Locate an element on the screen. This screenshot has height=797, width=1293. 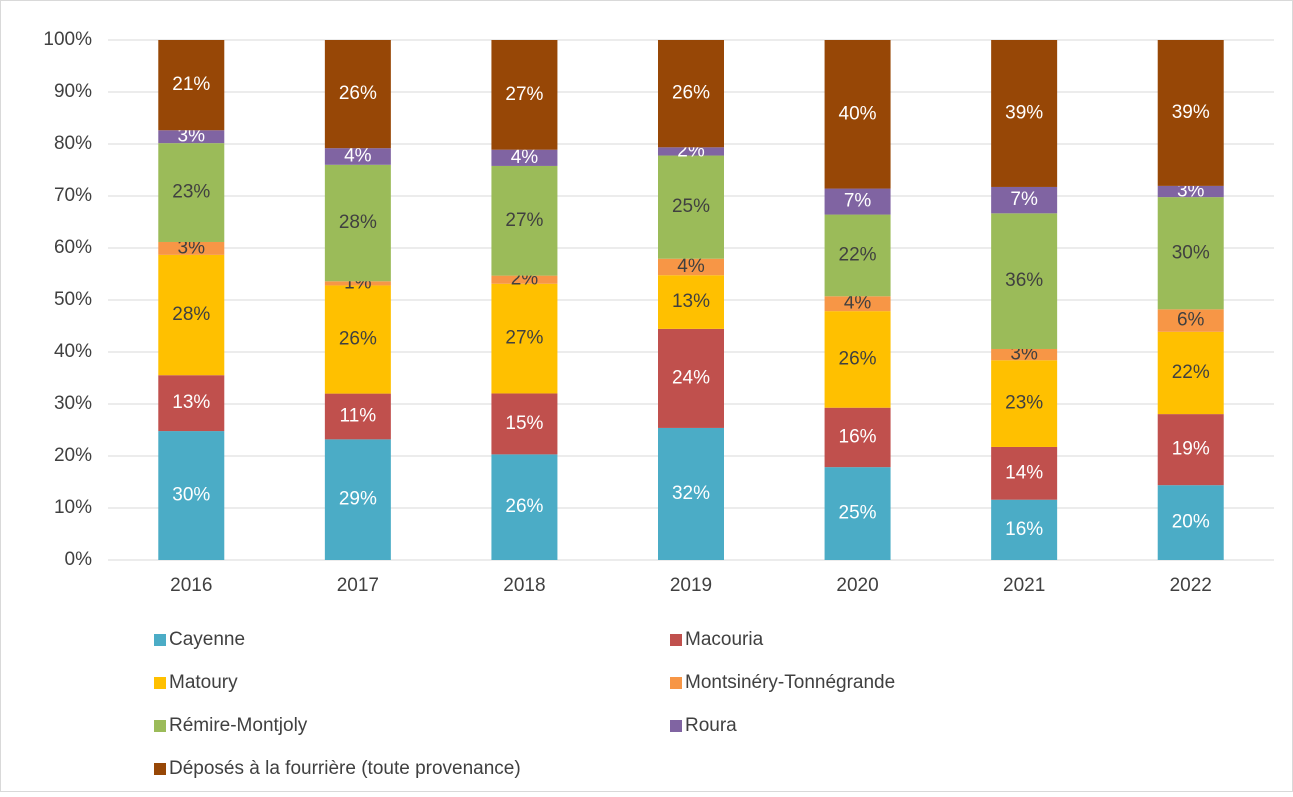
data-label: 40% is located at coordinates (858, 113).